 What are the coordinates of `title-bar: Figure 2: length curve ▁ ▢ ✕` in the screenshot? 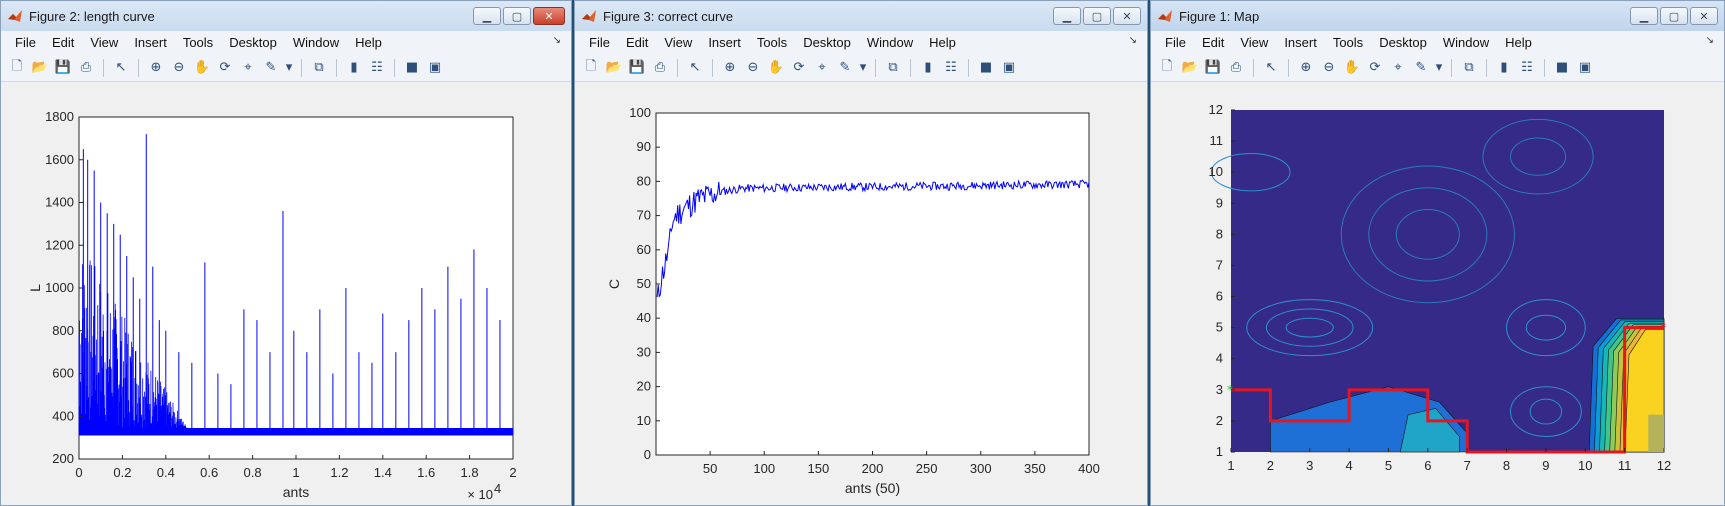 It's located at (286, 16).